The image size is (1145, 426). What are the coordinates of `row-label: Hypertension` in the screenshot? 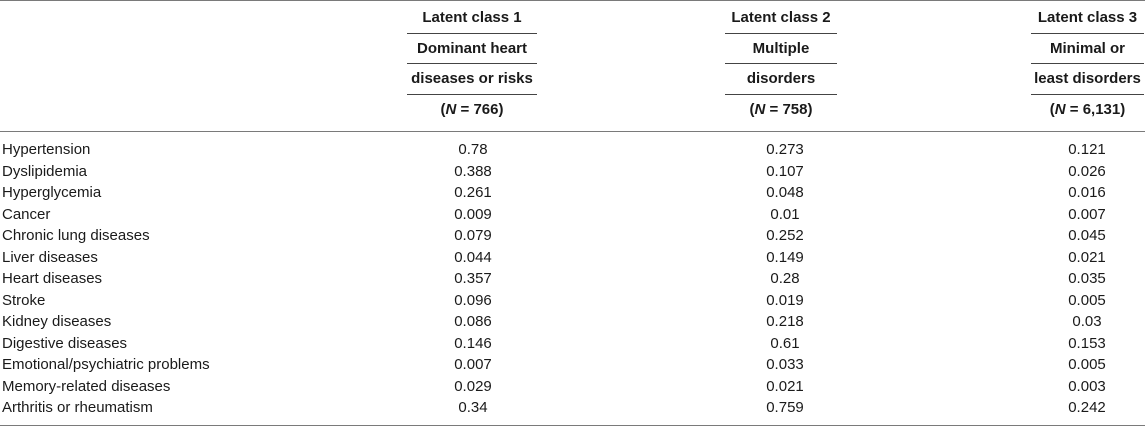 It's located at (46, 149).